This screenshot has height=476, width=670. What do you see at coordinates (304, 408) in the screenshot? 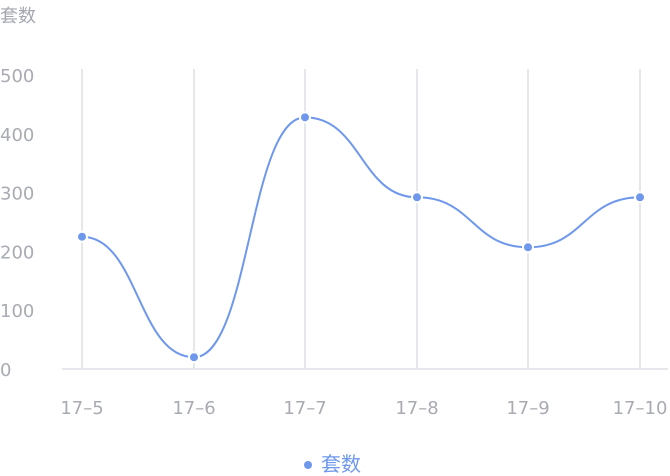
I see `x-tick-label: 17–7` at bounding box center [304, 408].